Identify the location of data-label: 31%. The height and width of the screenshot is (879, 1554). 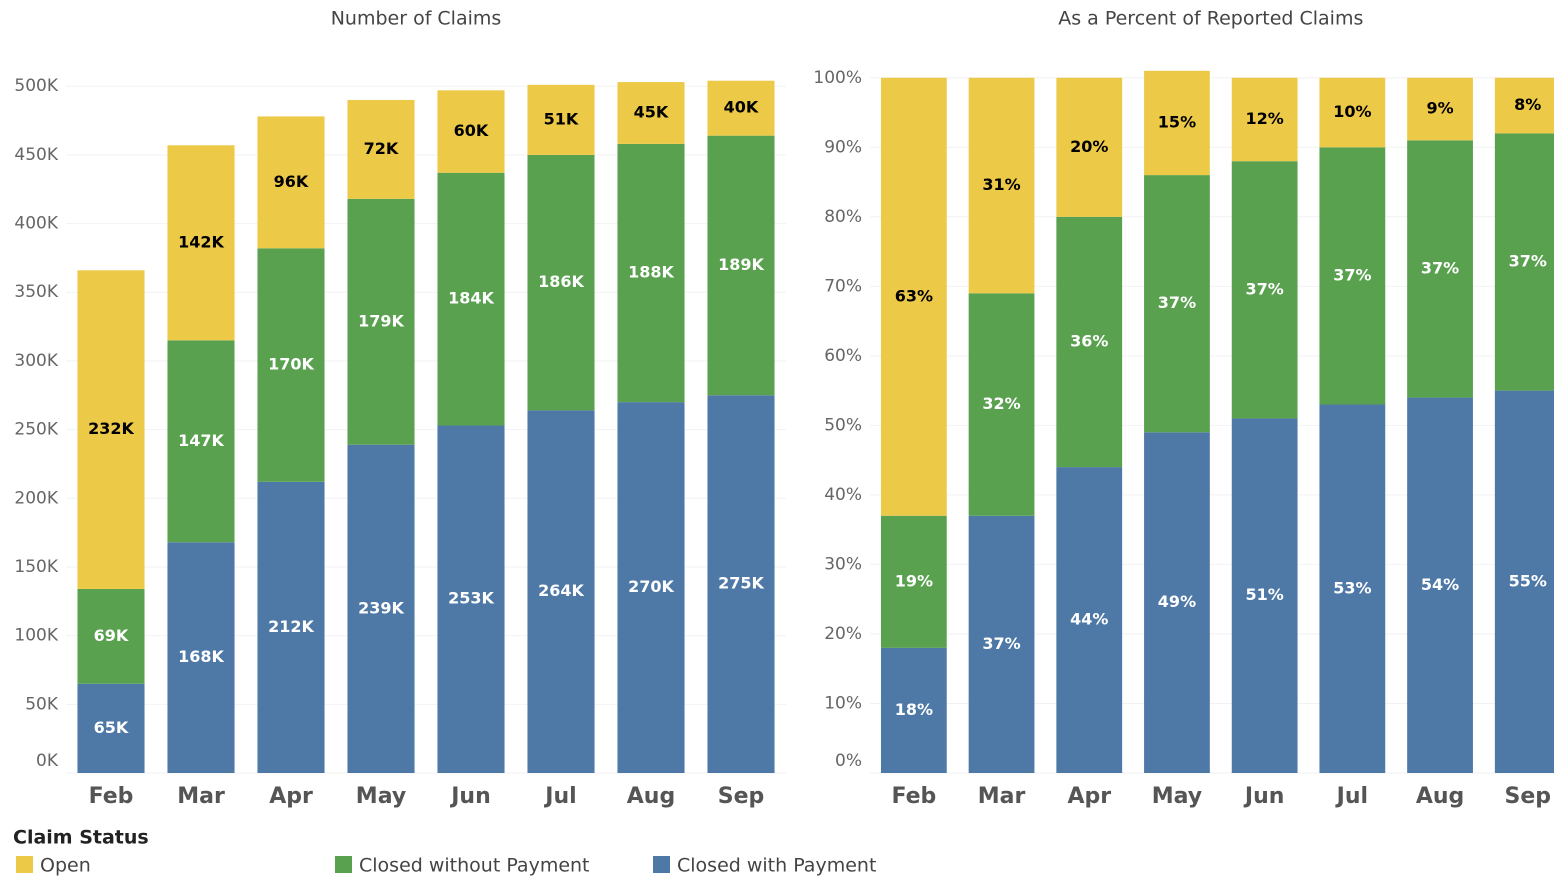
(1001, 184).